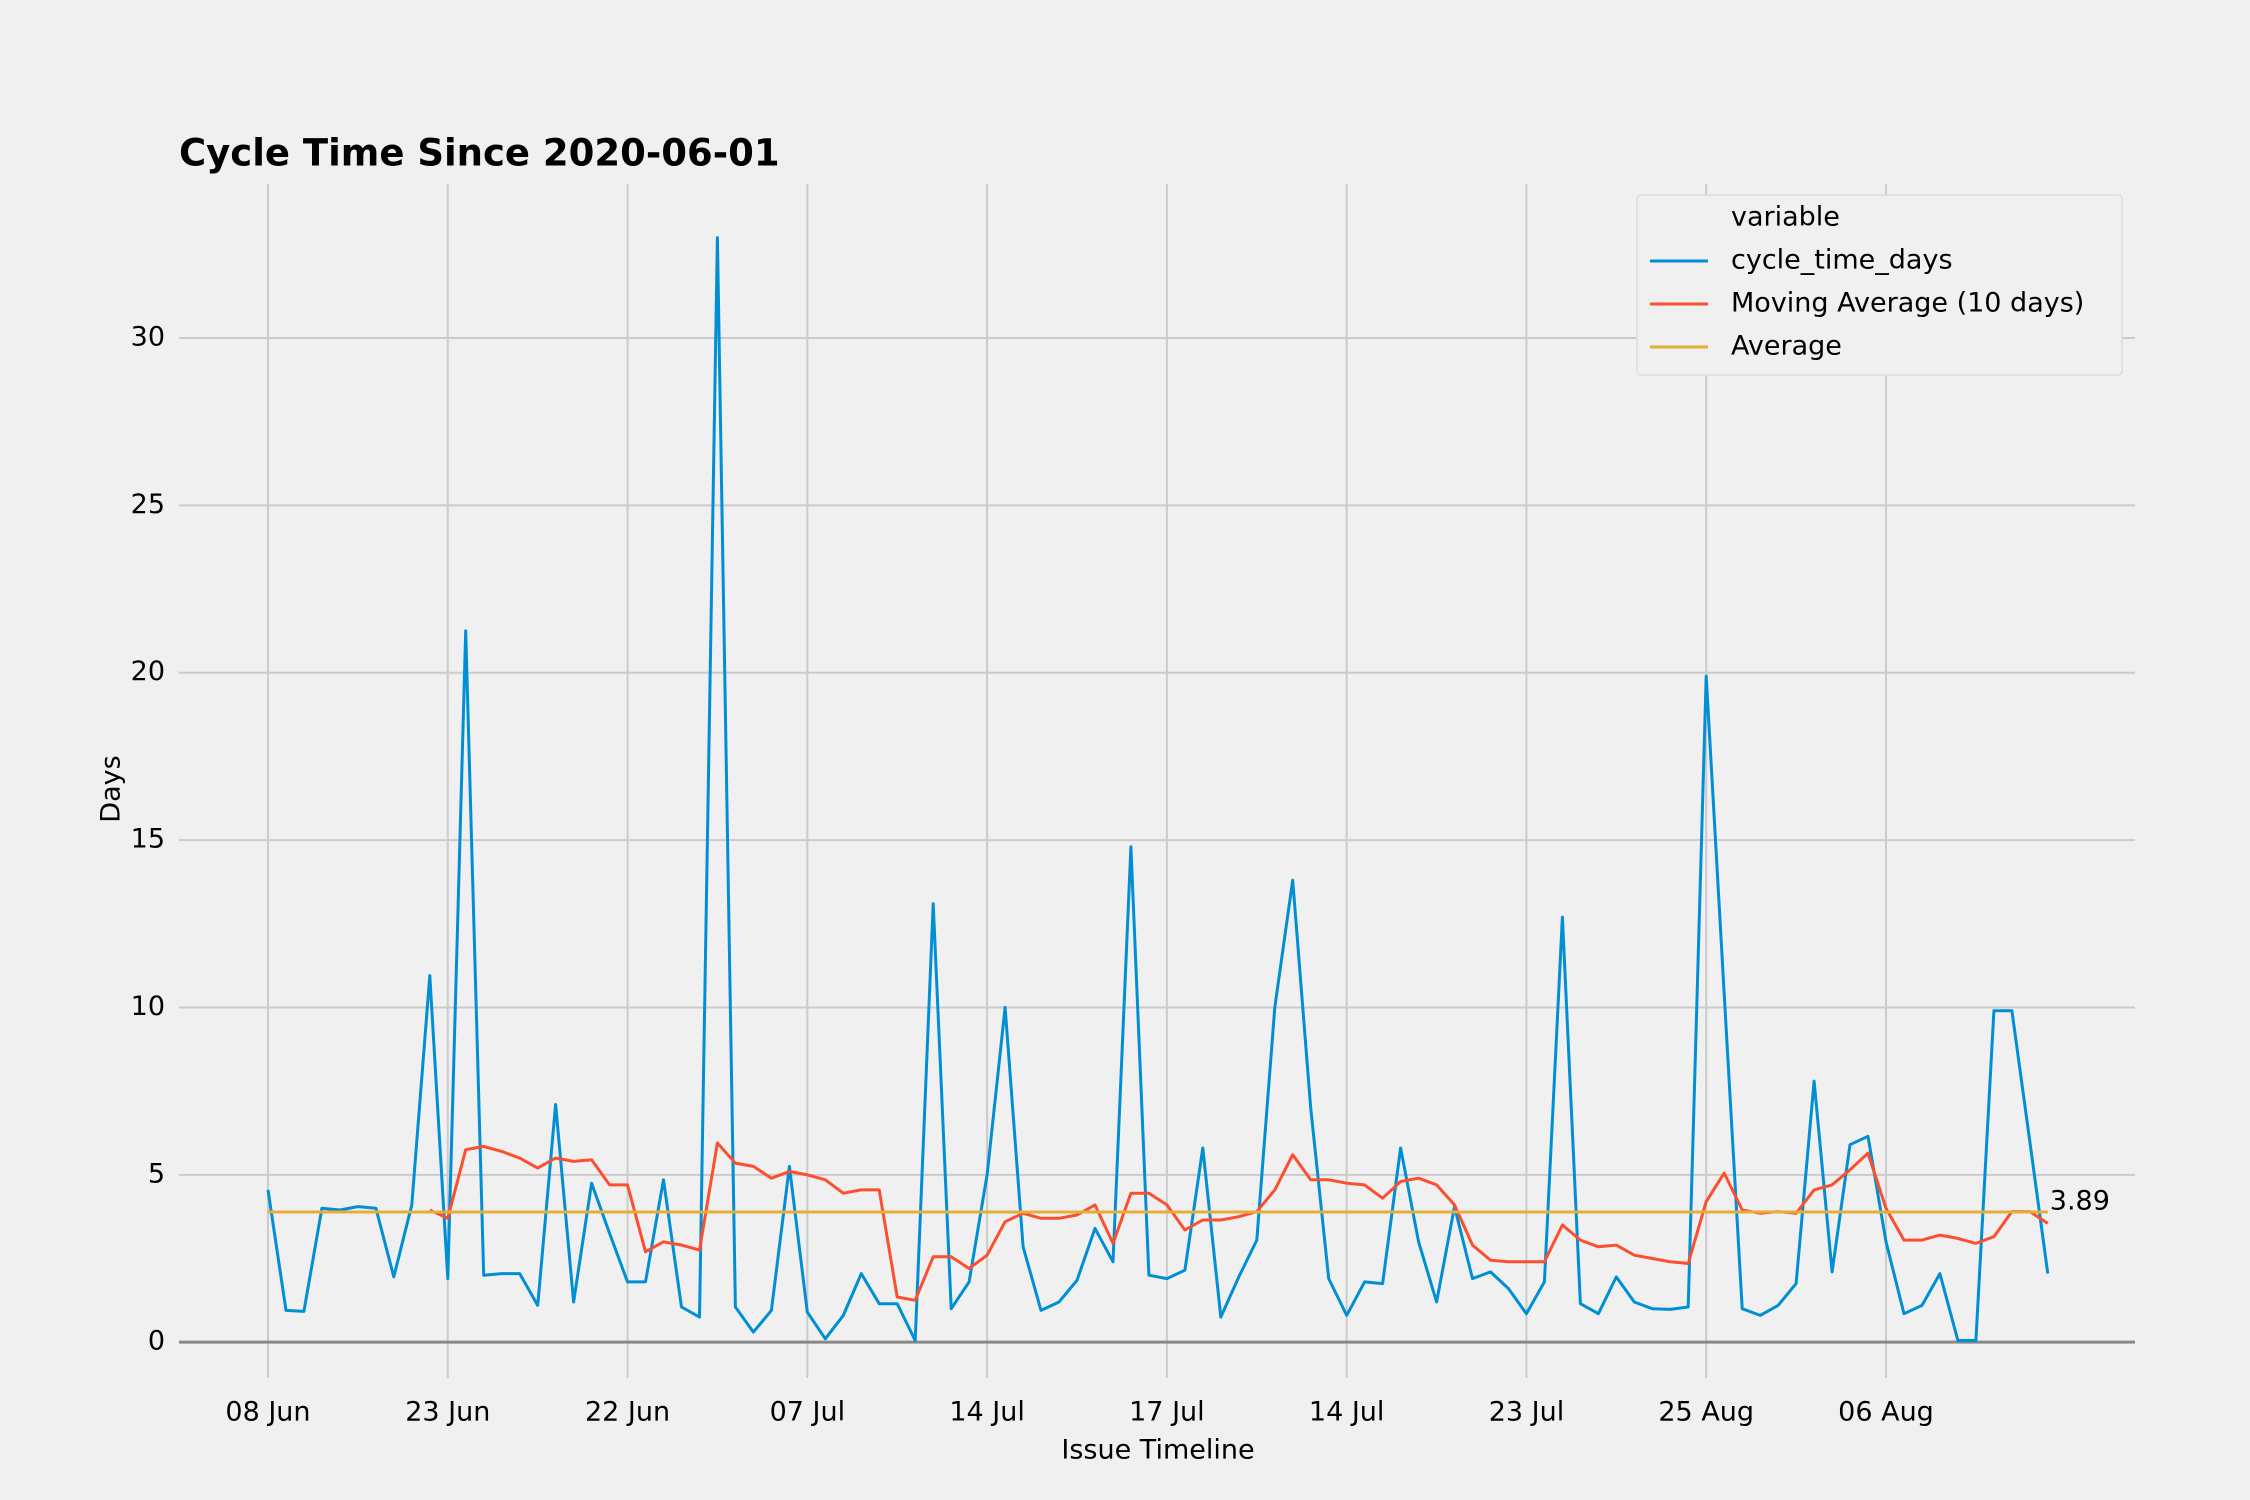 This screenshot has height=1500, width=2250. I want to click on x-tick-label: 23 Jun, so click(447, 1412).